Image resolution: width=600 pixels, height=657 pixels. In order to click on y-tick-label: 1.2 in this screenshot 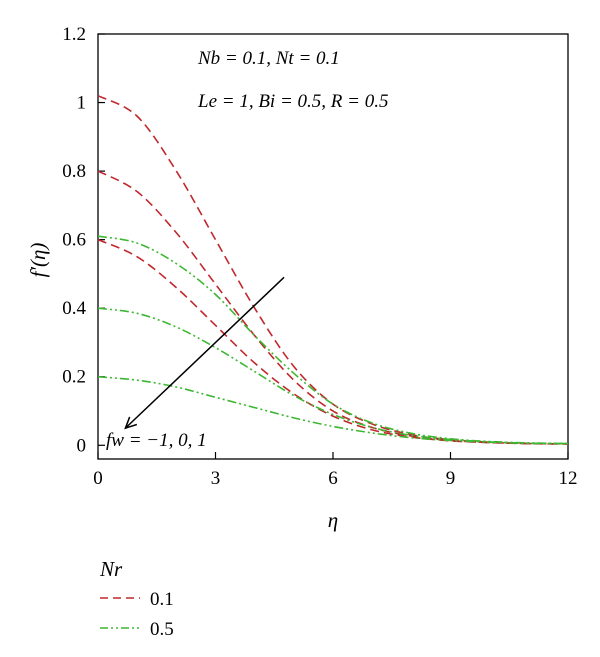, I will do `click(74, 34)`.